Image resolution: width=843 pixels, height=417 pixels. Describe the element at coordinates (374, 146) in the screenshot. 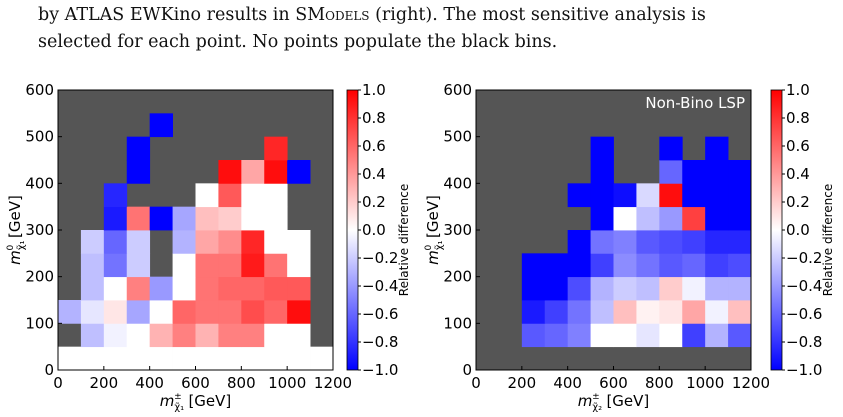

I see `colorbar-tick-label: 0.6` at that location.